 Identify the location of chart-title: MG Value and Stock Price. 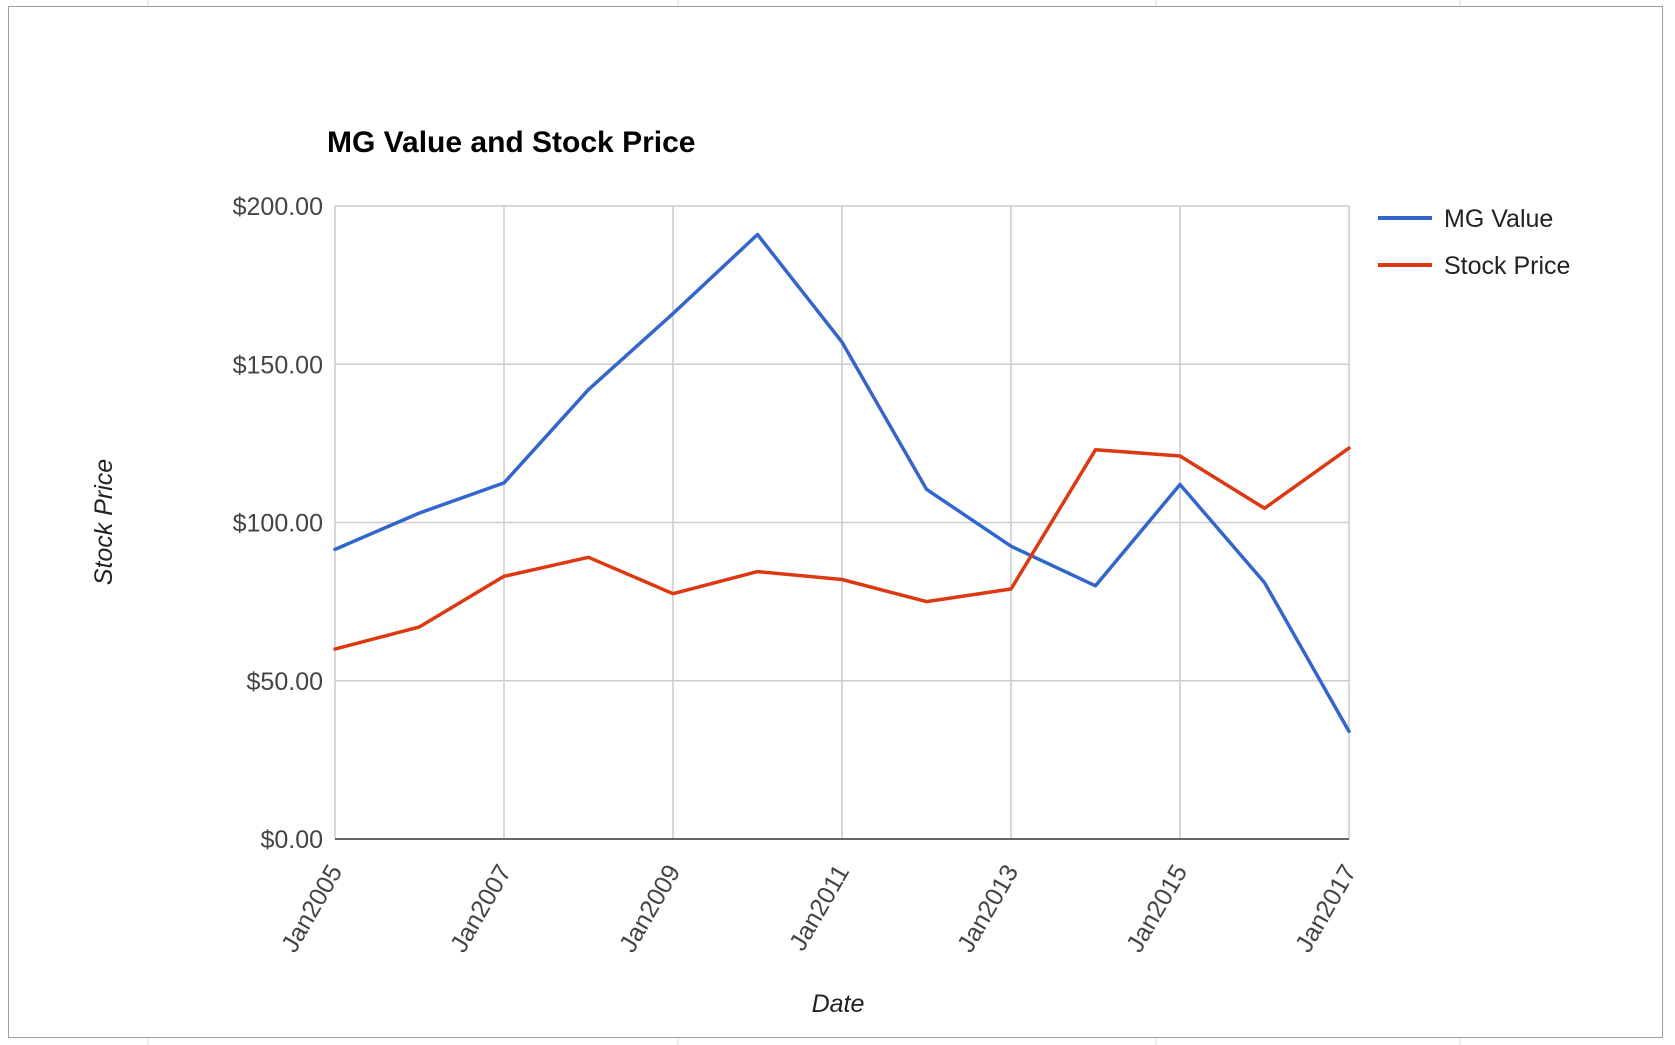
(511, 142).